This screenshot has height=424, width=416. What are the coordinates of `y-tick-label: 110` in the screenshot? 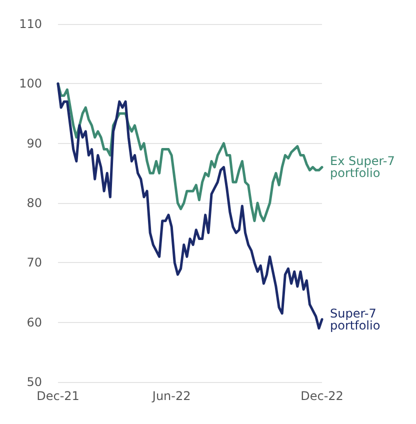 It's located at (30, 24).